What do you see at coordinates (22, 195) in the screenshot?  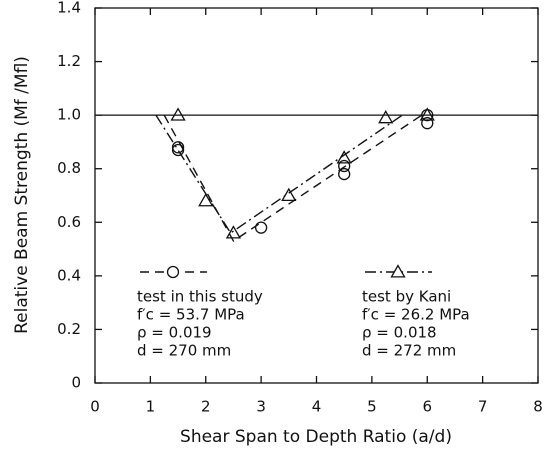 I see `y-axis-label: Relative Beam Strength (Mf /Mfl)` at bounding box center [22, 195].